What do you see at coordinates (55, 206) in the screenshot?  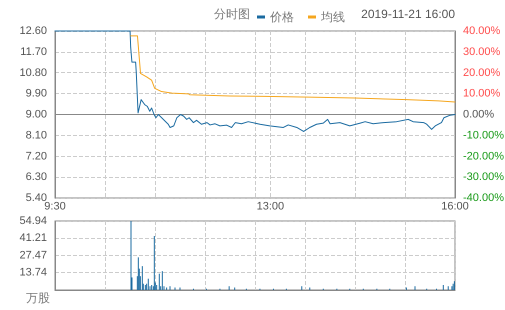 I see `x-tick-label: 9:30` at bounding box center [55, 206].